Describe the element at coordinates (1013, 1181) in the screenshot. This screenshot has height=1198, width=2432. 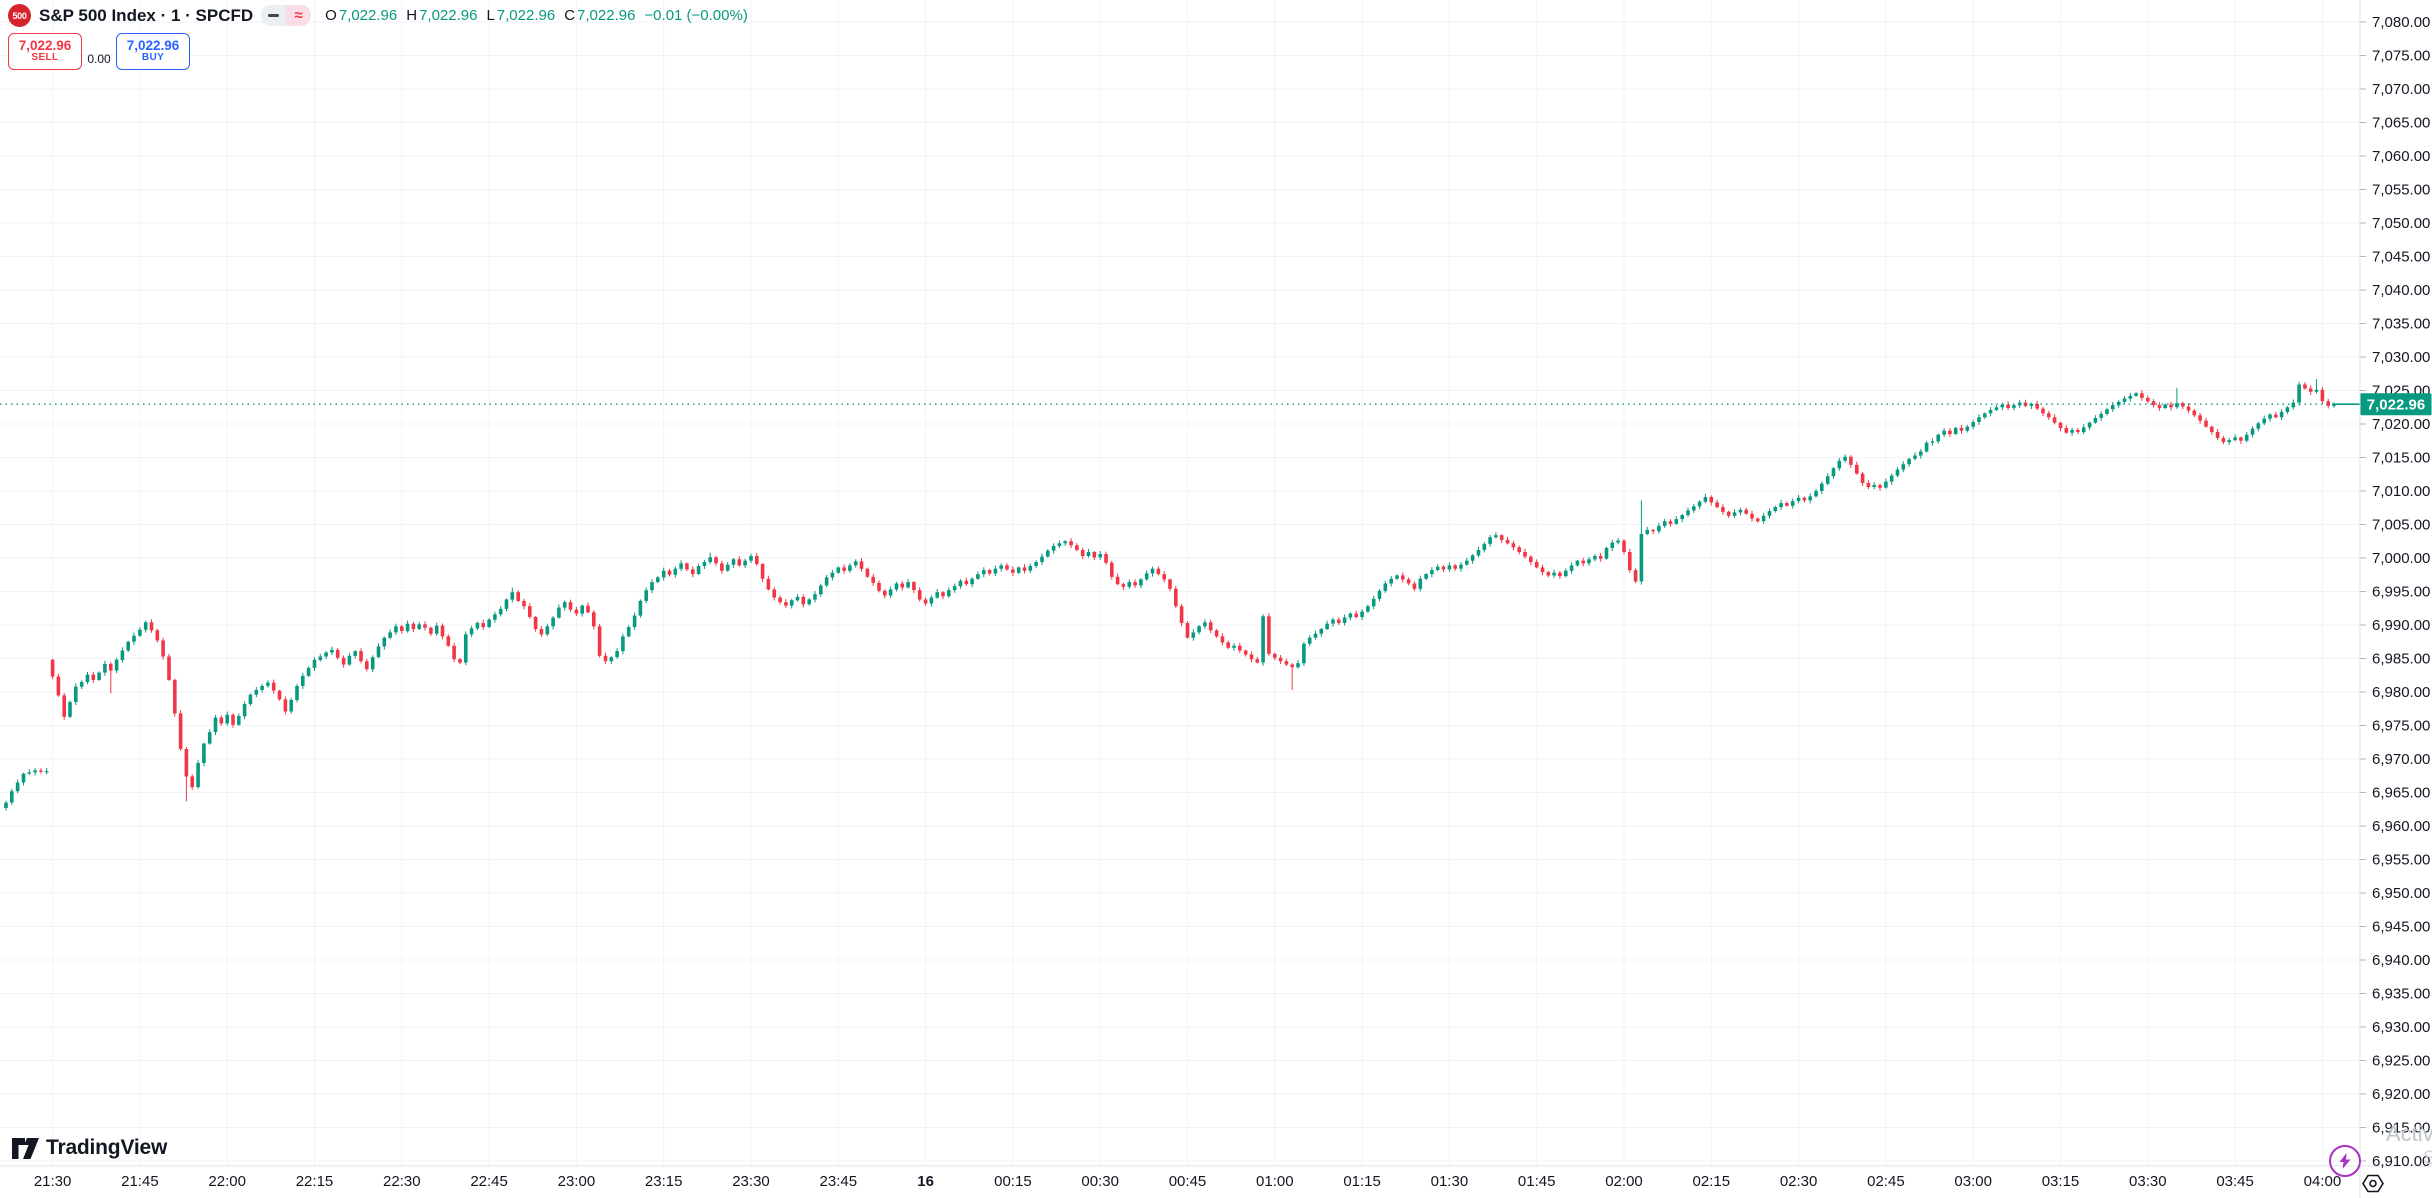
I see `svg-text: 00:15` at that location.